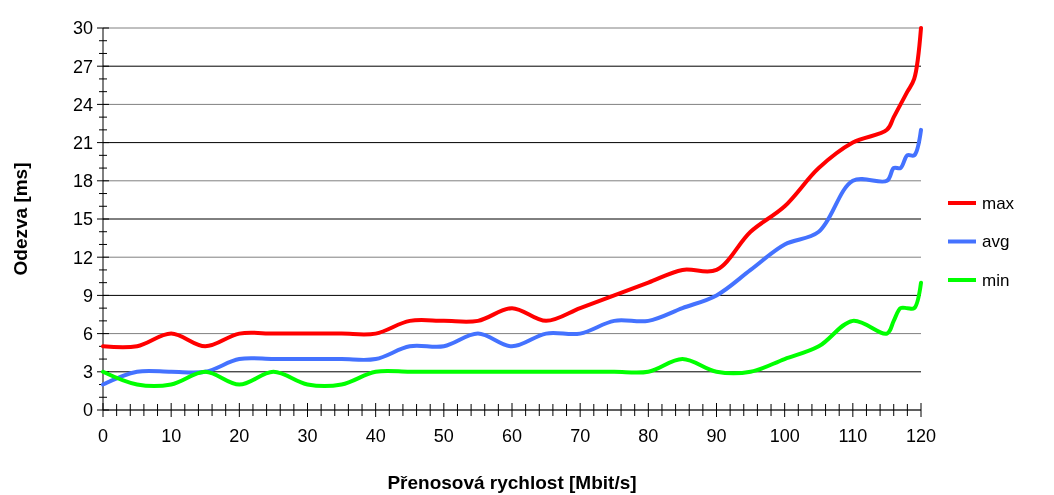 This screenshot has width=1054, height=495. What do you see at coordinates (307, 436) in the screenshot?
I see `x-tick-label: 30` at bounding box center [307, 436].